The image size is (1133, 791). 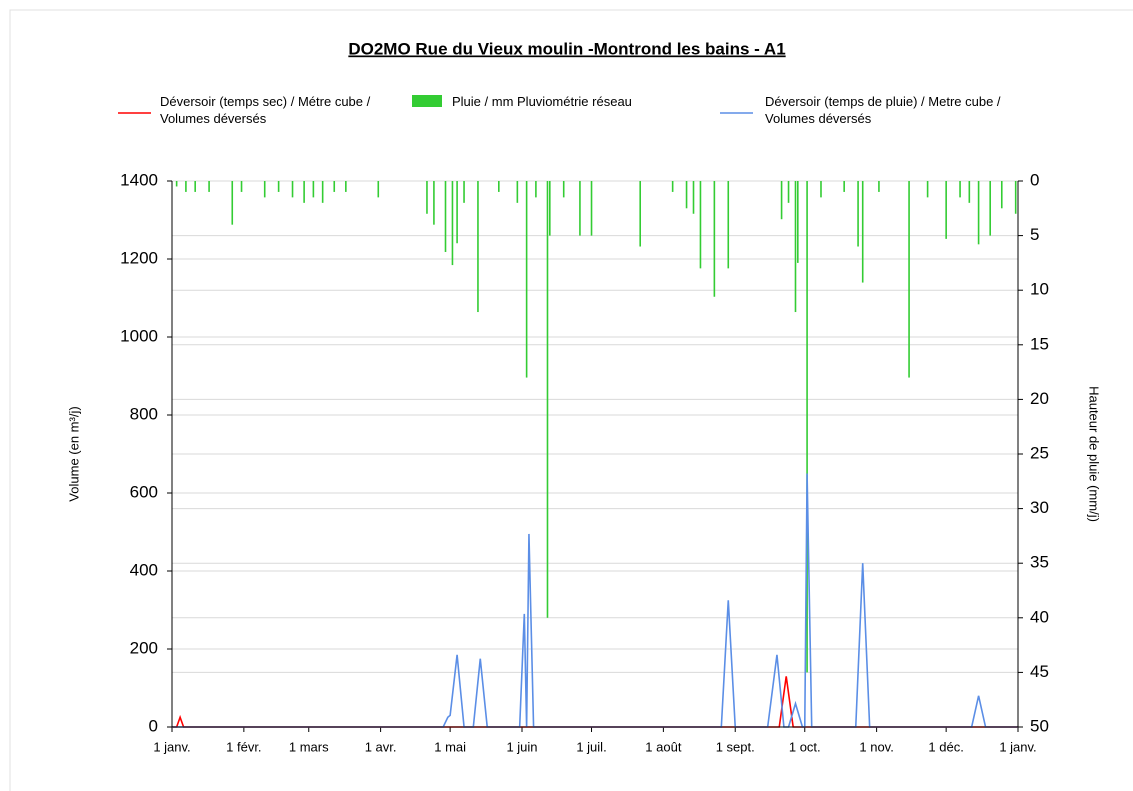 I want to click on y2-tick-label: 15, so click(x=1039, y=343).